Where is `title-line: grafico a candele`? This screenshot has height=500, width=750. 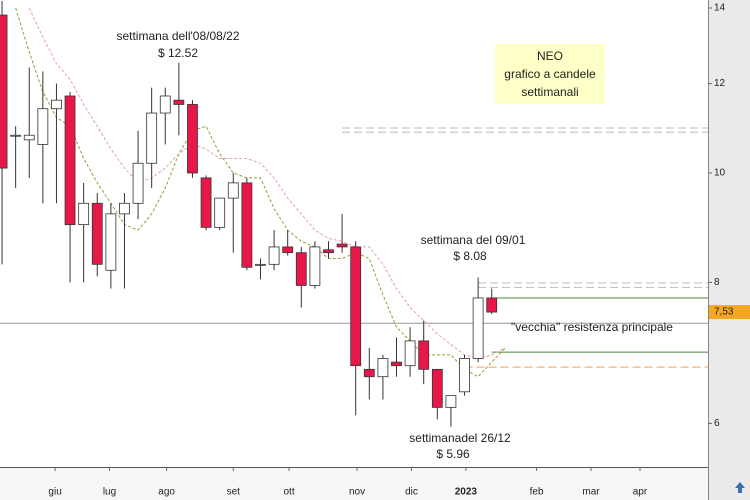
title-line: grafico a candele is located at coordinates (550, 74).